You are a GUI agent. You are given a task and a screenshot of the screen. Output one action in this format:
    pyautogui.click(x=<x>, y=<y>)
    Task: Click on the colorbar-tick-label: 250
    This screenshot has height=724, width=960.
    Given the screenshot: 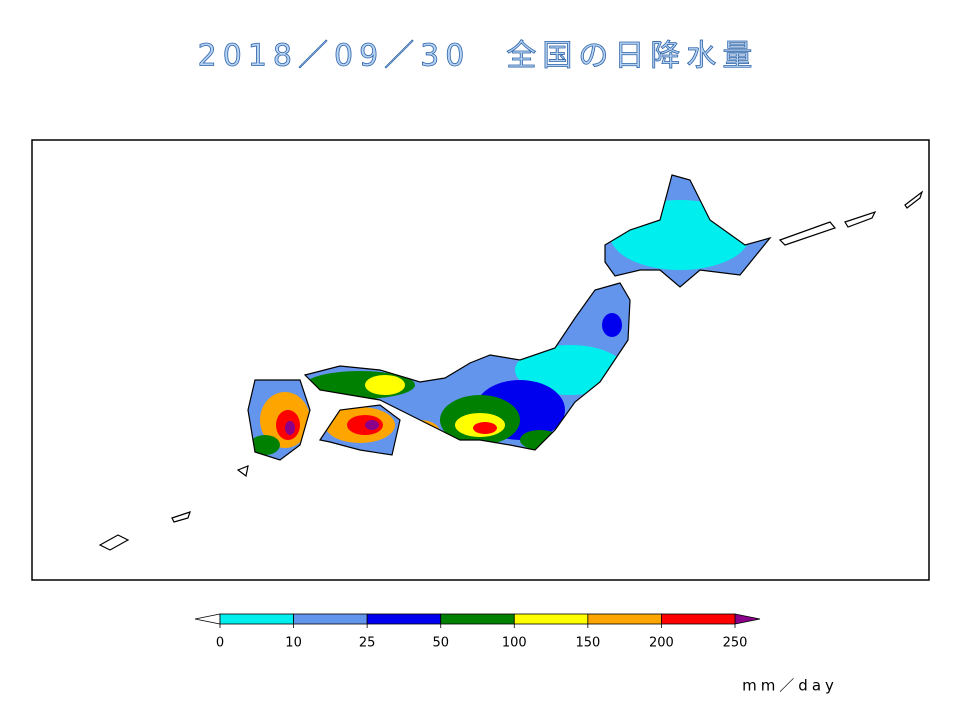 What is the action you would take?
    pyautogui.click(x=735, y=643)
    